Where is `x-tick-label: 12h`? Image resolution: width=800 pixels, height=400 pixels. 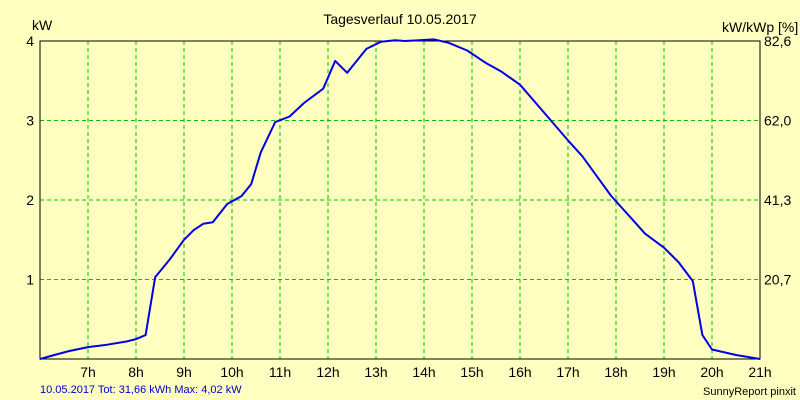
x-tick-label: 12h is located at coordinates (327, 372).